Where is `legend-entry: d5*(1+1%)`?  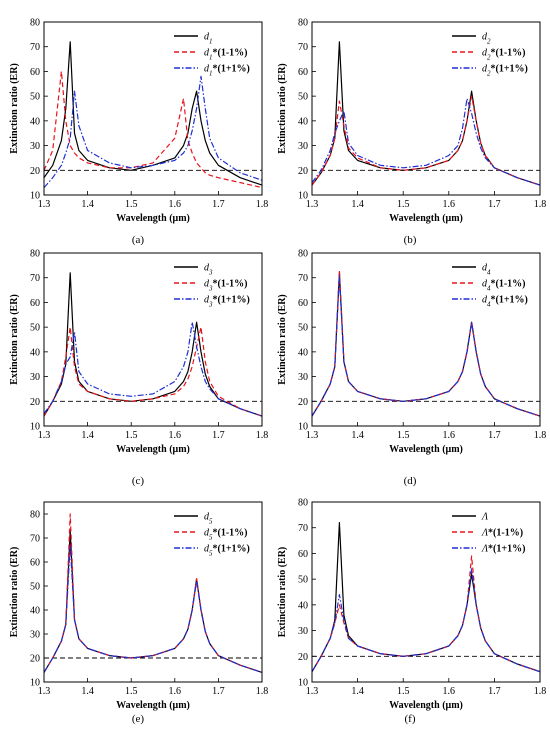 legend-entry: d5*(1+1%) is located at coordinates (227, 551).